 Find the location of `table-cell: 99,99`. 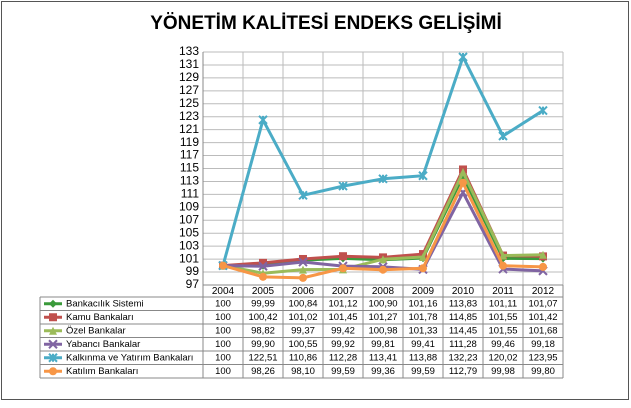

table-cell: 99,99 is located at coordinates (263, 303).